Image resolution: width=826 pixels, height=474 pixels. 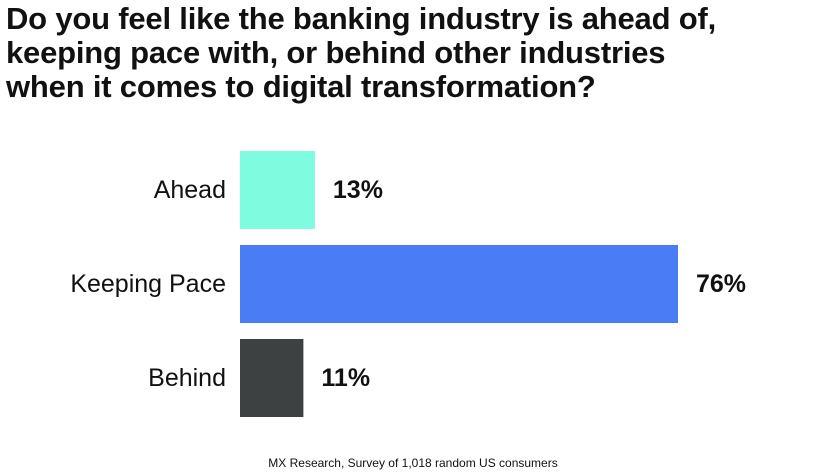 I want to click on category-label-ahead: Ahead, so click(x=190, y=190).